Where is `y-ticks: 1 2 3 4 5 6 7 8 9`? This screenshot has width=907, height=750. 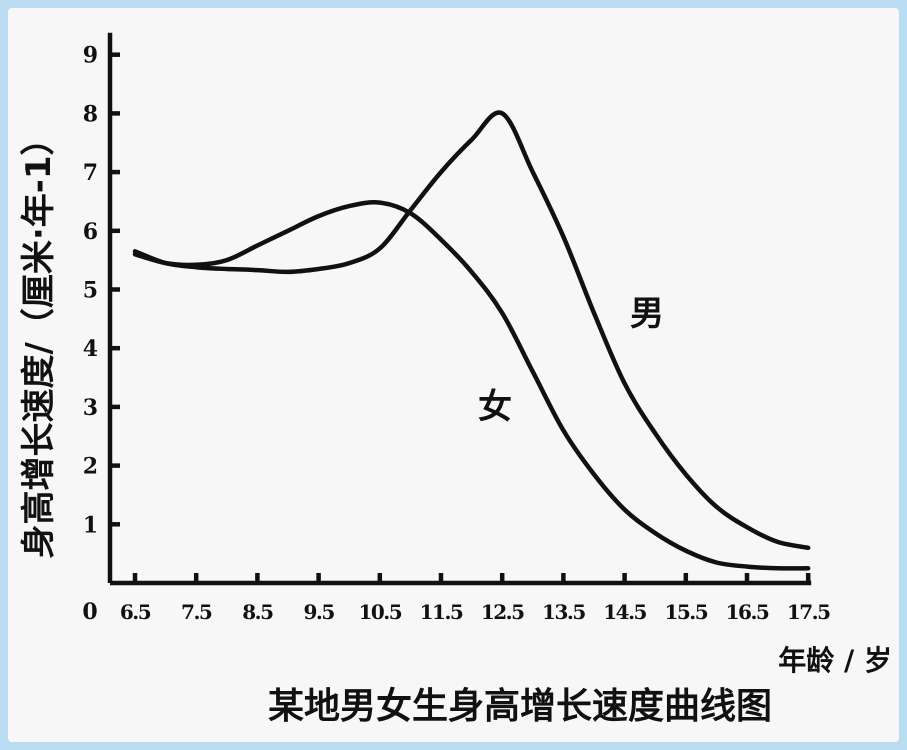
y-ticks: 1 2 3 4 5 6 7 8 9 is located at coordinates (101, 290).